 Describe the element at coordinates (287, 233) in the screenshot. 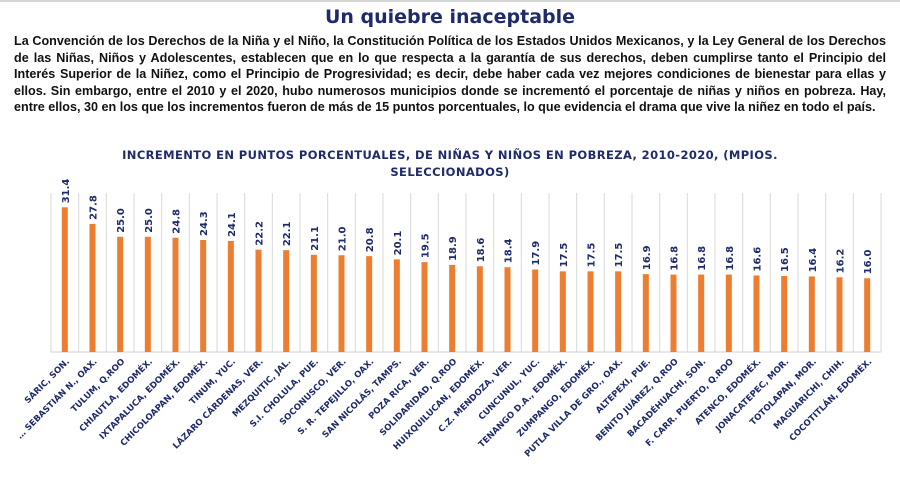

I see `value-label: 22.1` at that location.